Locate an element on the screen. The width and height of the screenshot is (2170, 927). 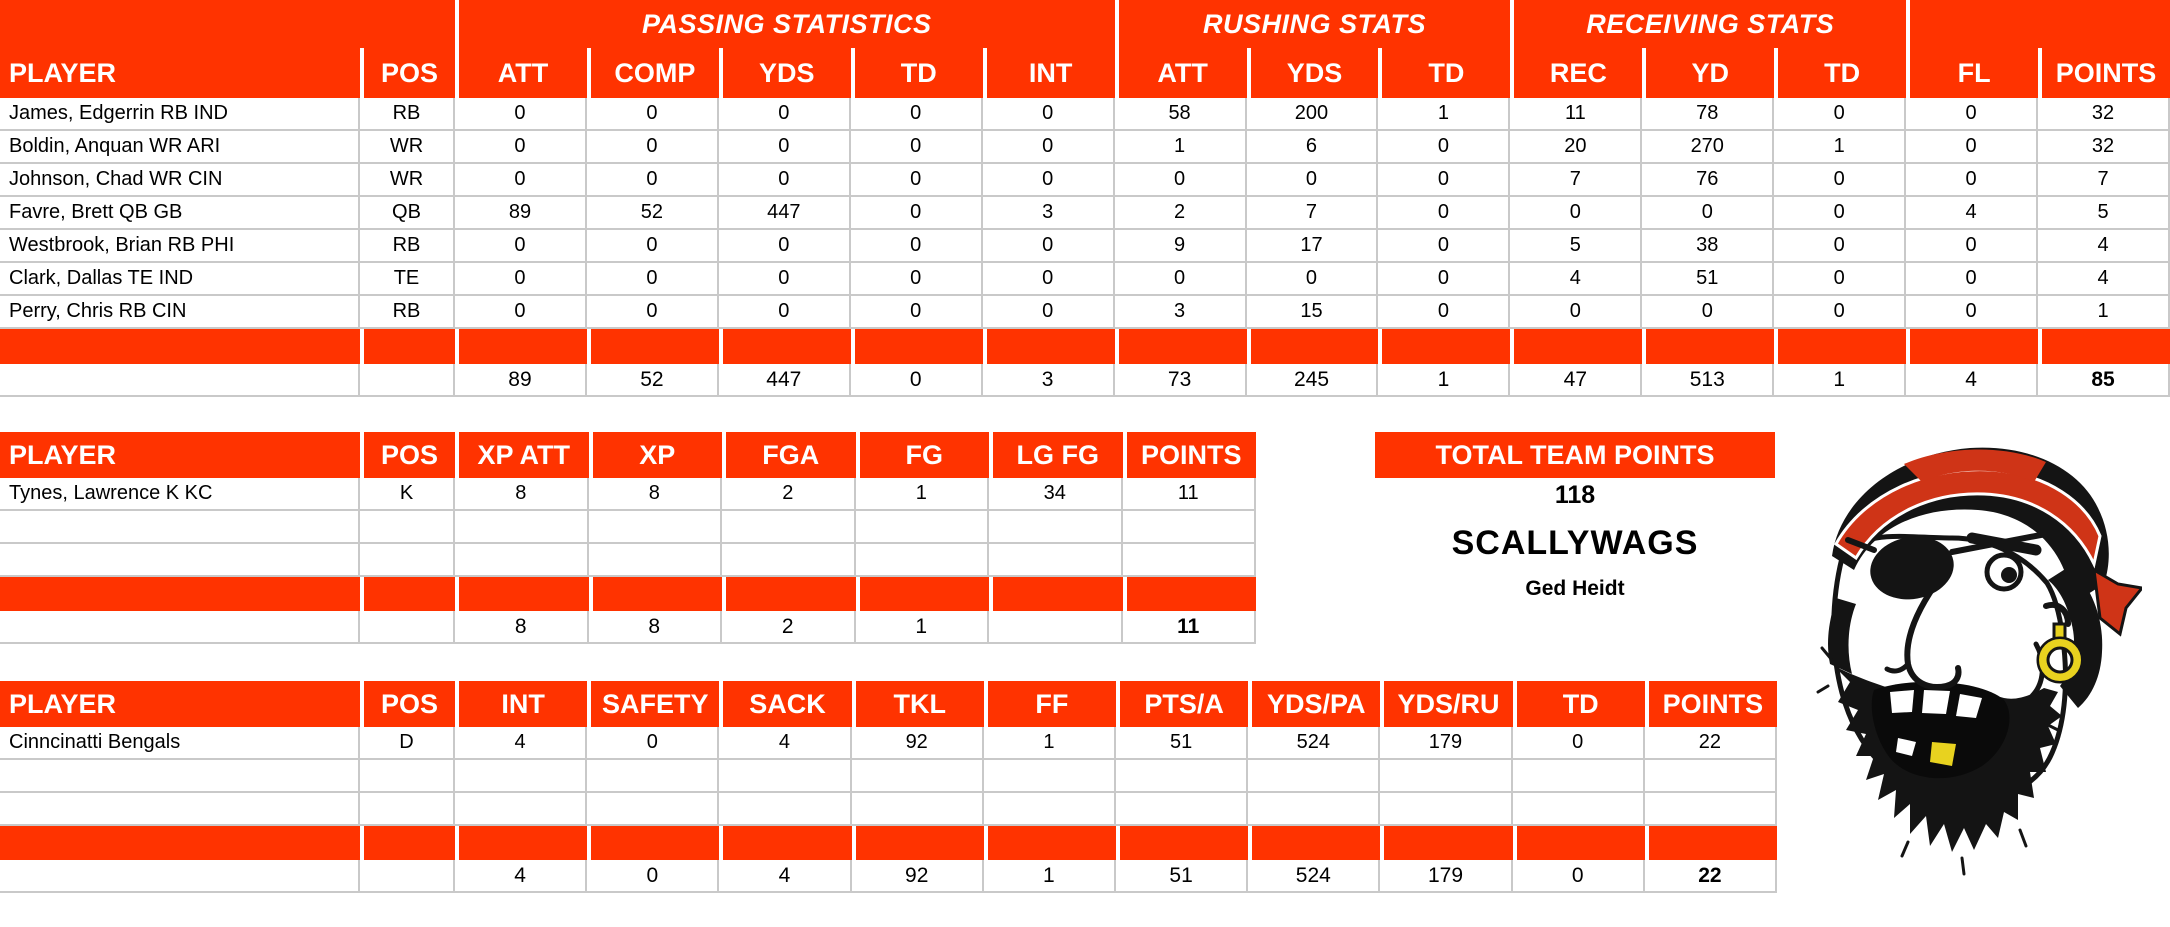
column-header: YDS/RU is located at coordinates (1446, 704).